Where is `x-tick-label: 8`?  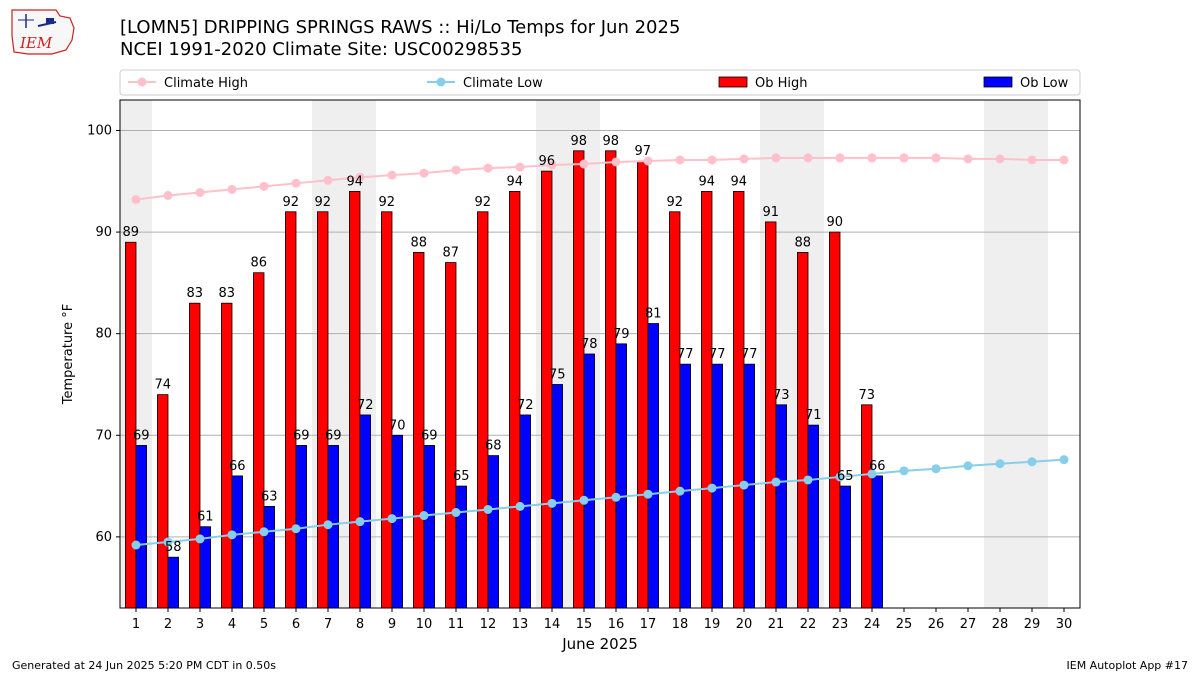
x-tick-label: 8 is located at coordinates (360, 624).